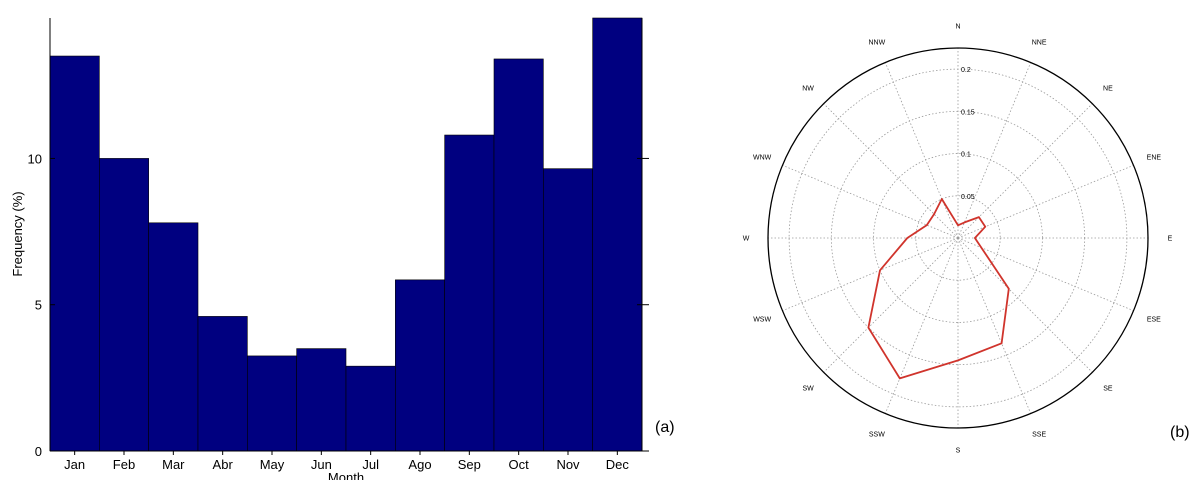 The width and height of the screenshot is (1190, 480). Describe the element at coordinates (762, 320) in the screenshot. I see `direction-label-wsw: WSW` at that location.